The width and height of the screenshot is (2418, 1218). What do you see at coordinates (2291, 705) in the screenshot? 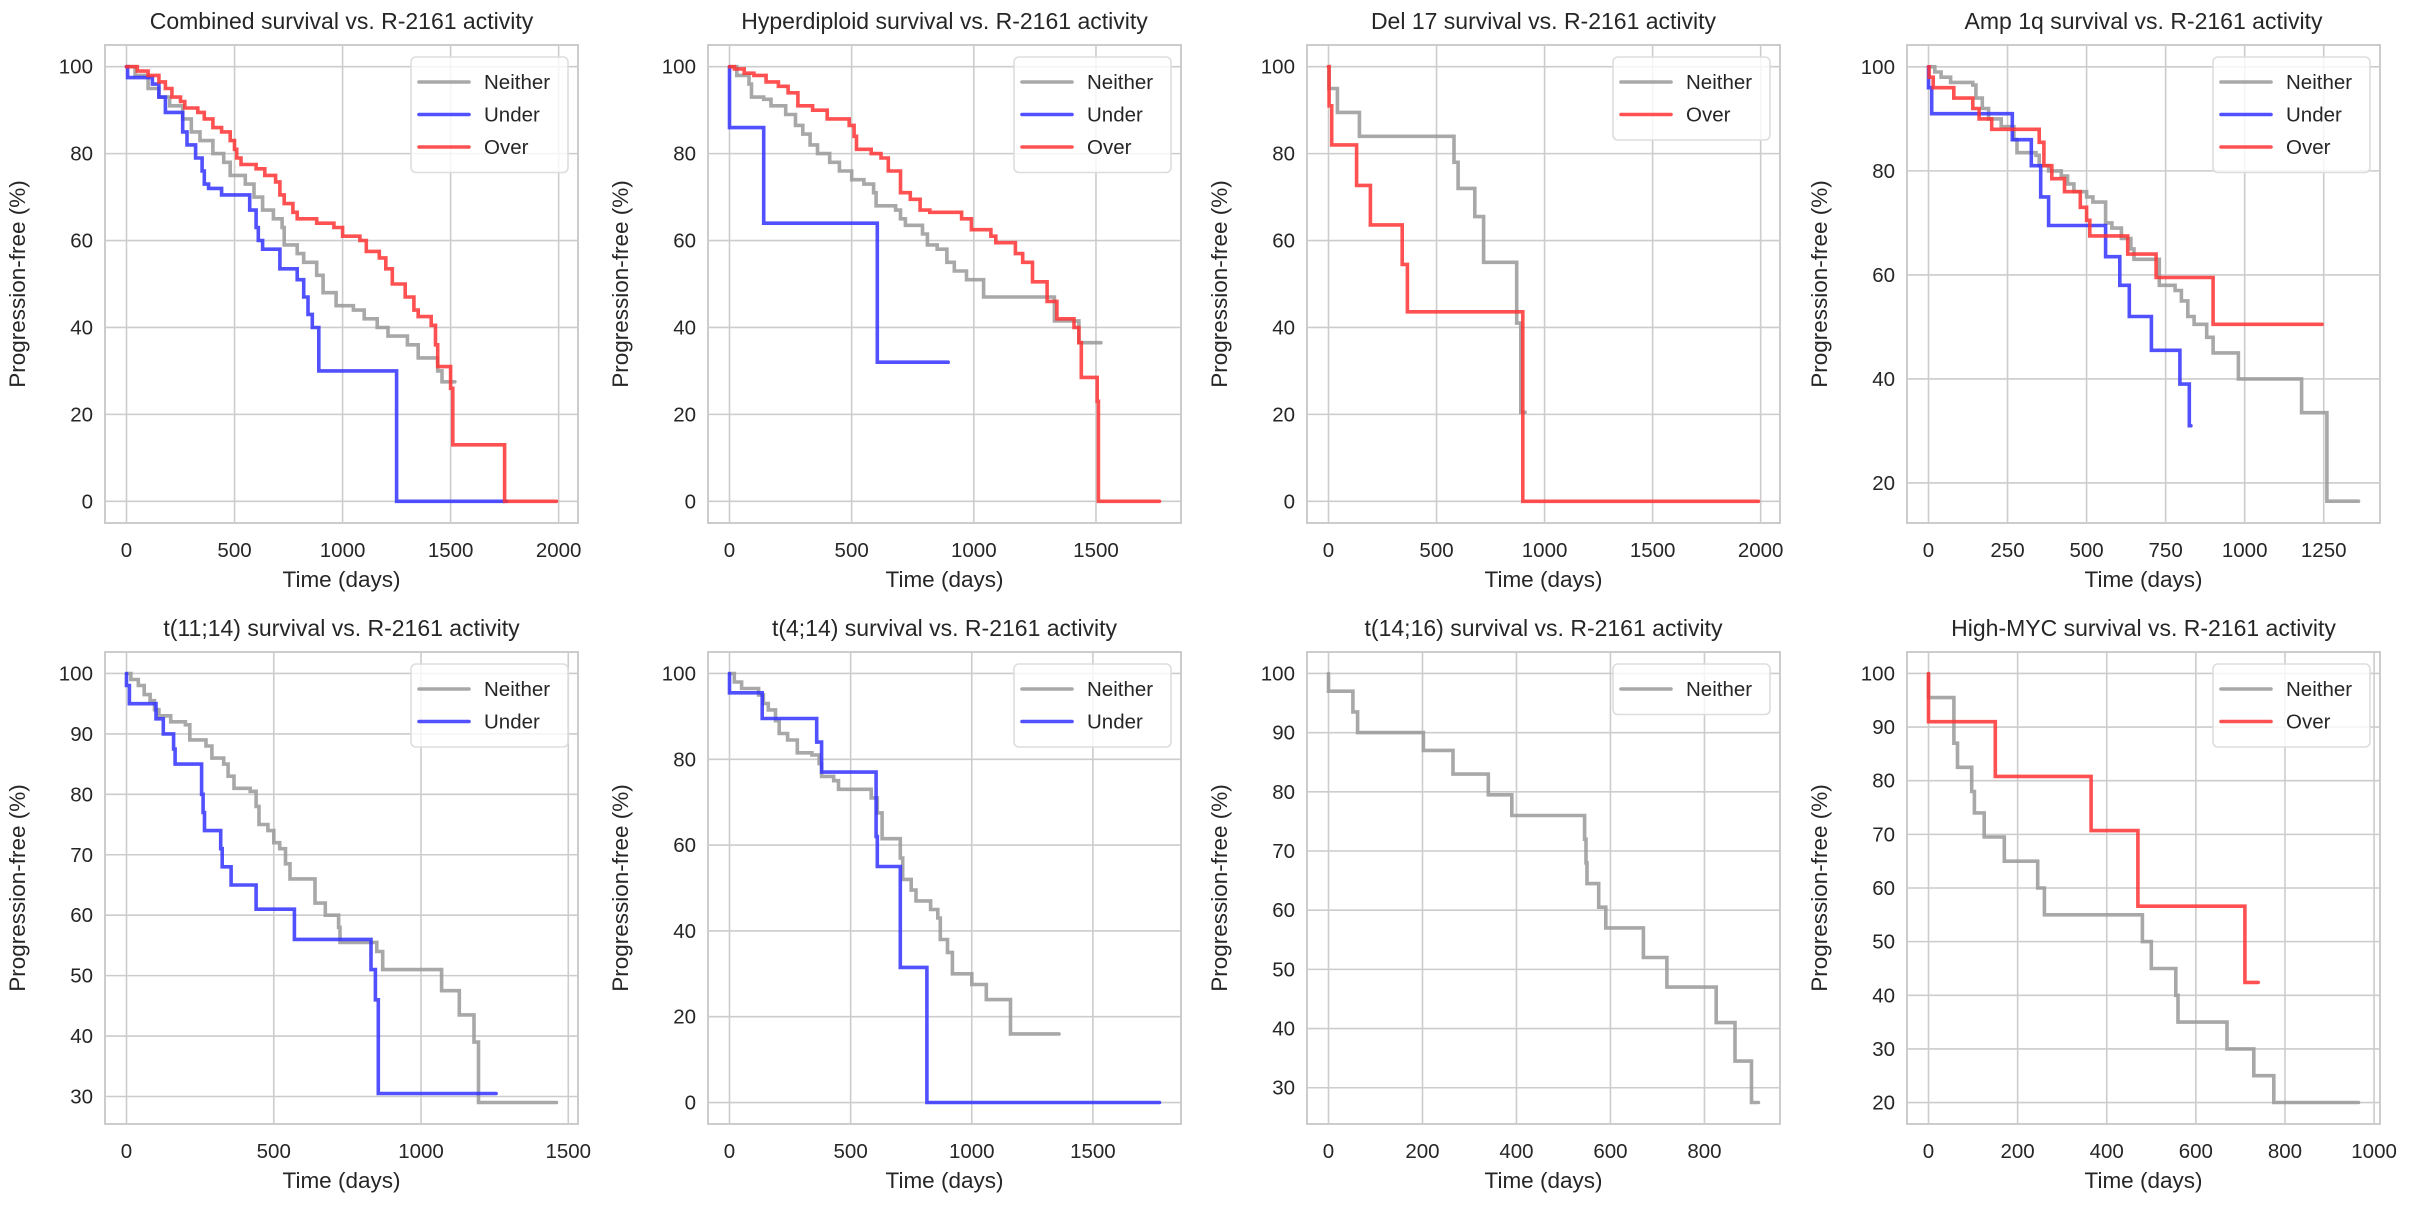
I see `legend: Neither Over` at bounding box center [2291, 705].